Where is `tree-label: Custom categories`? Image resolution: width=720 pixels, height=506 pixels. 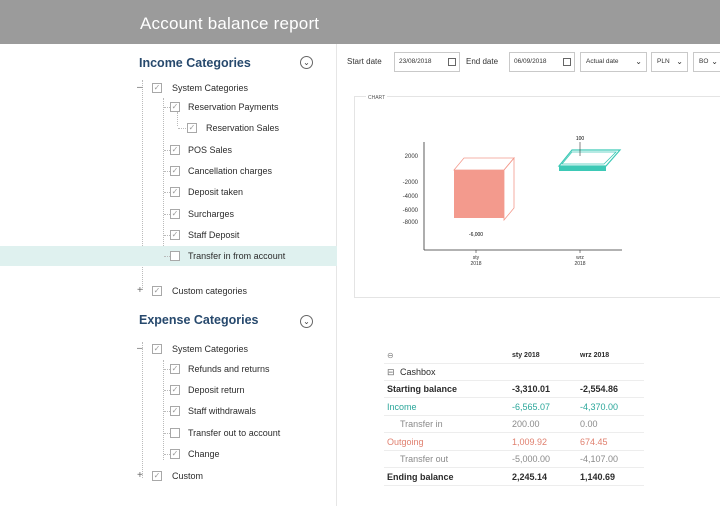 tree-label: Custom categories is located at coordinates (210, 291).